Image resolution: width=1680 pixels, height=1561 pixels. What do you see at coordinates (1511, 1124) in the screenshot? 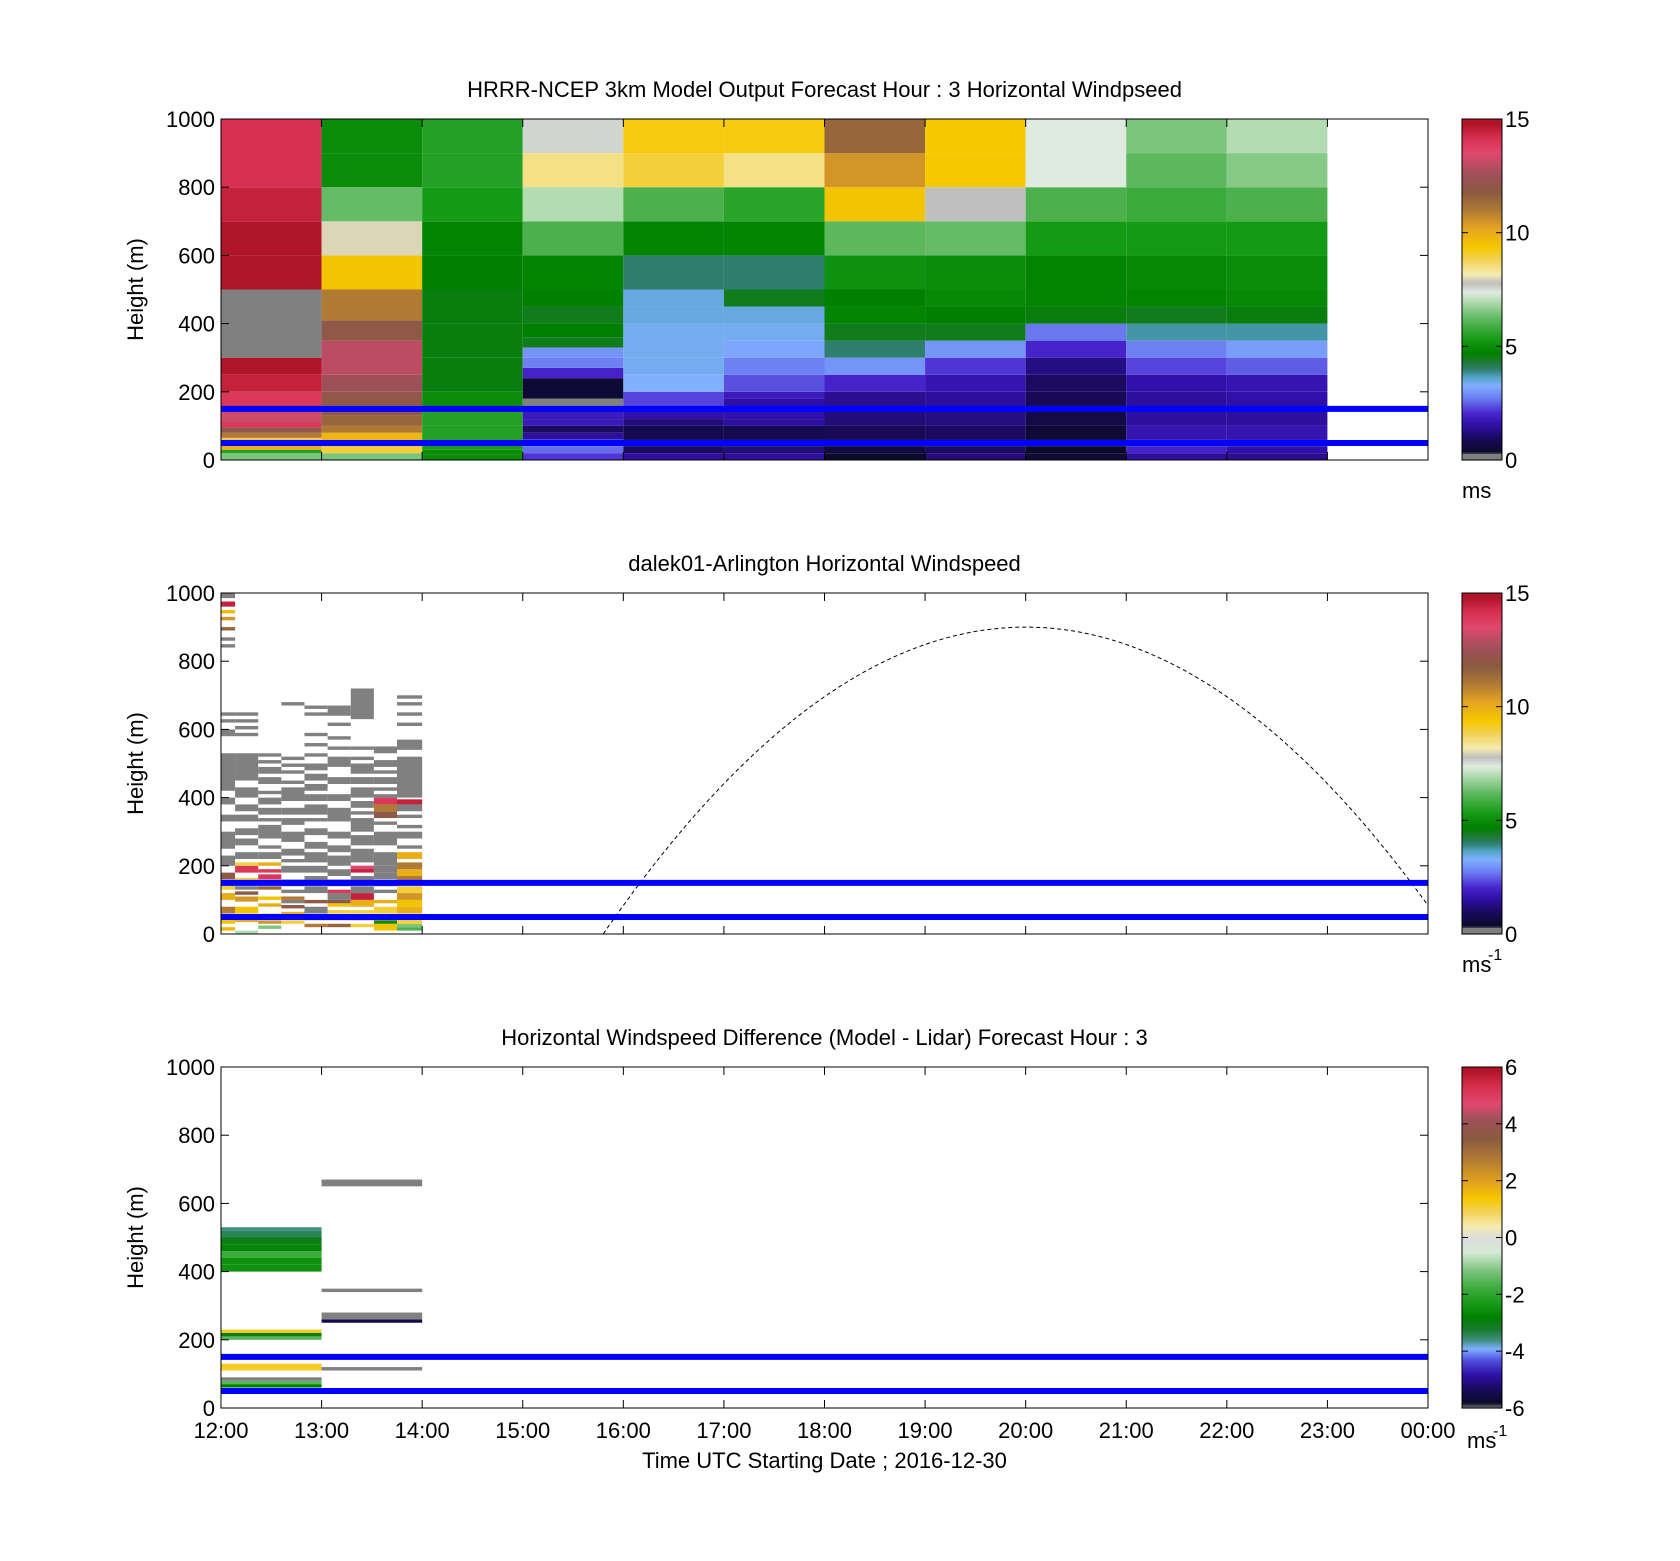
I see `colorbar-tick-label: 4` at bounding box center [1511, 1124].